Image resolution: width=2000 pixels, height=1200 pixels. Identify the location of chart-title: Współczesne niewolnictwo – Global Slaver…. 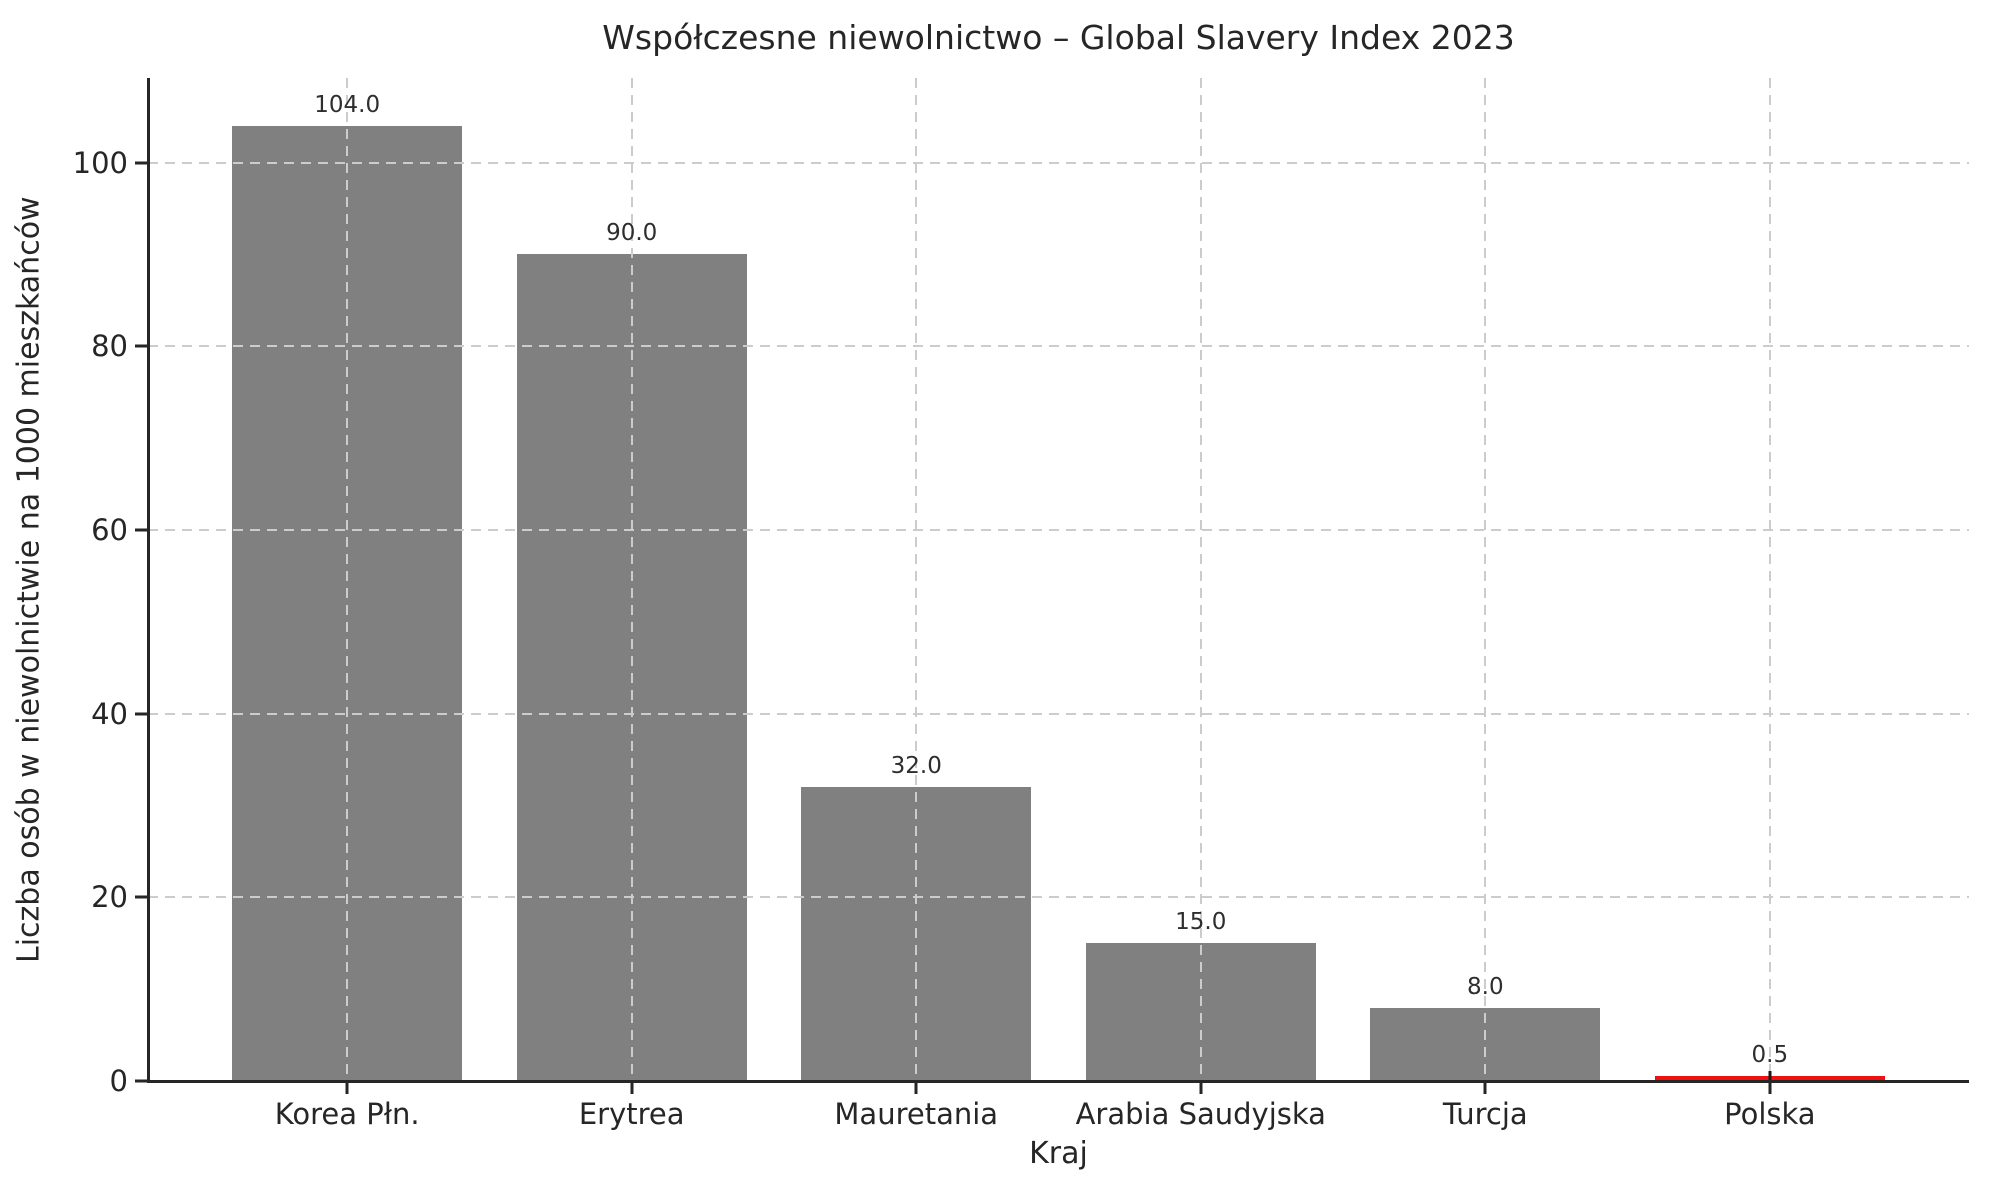
(1058, 37).